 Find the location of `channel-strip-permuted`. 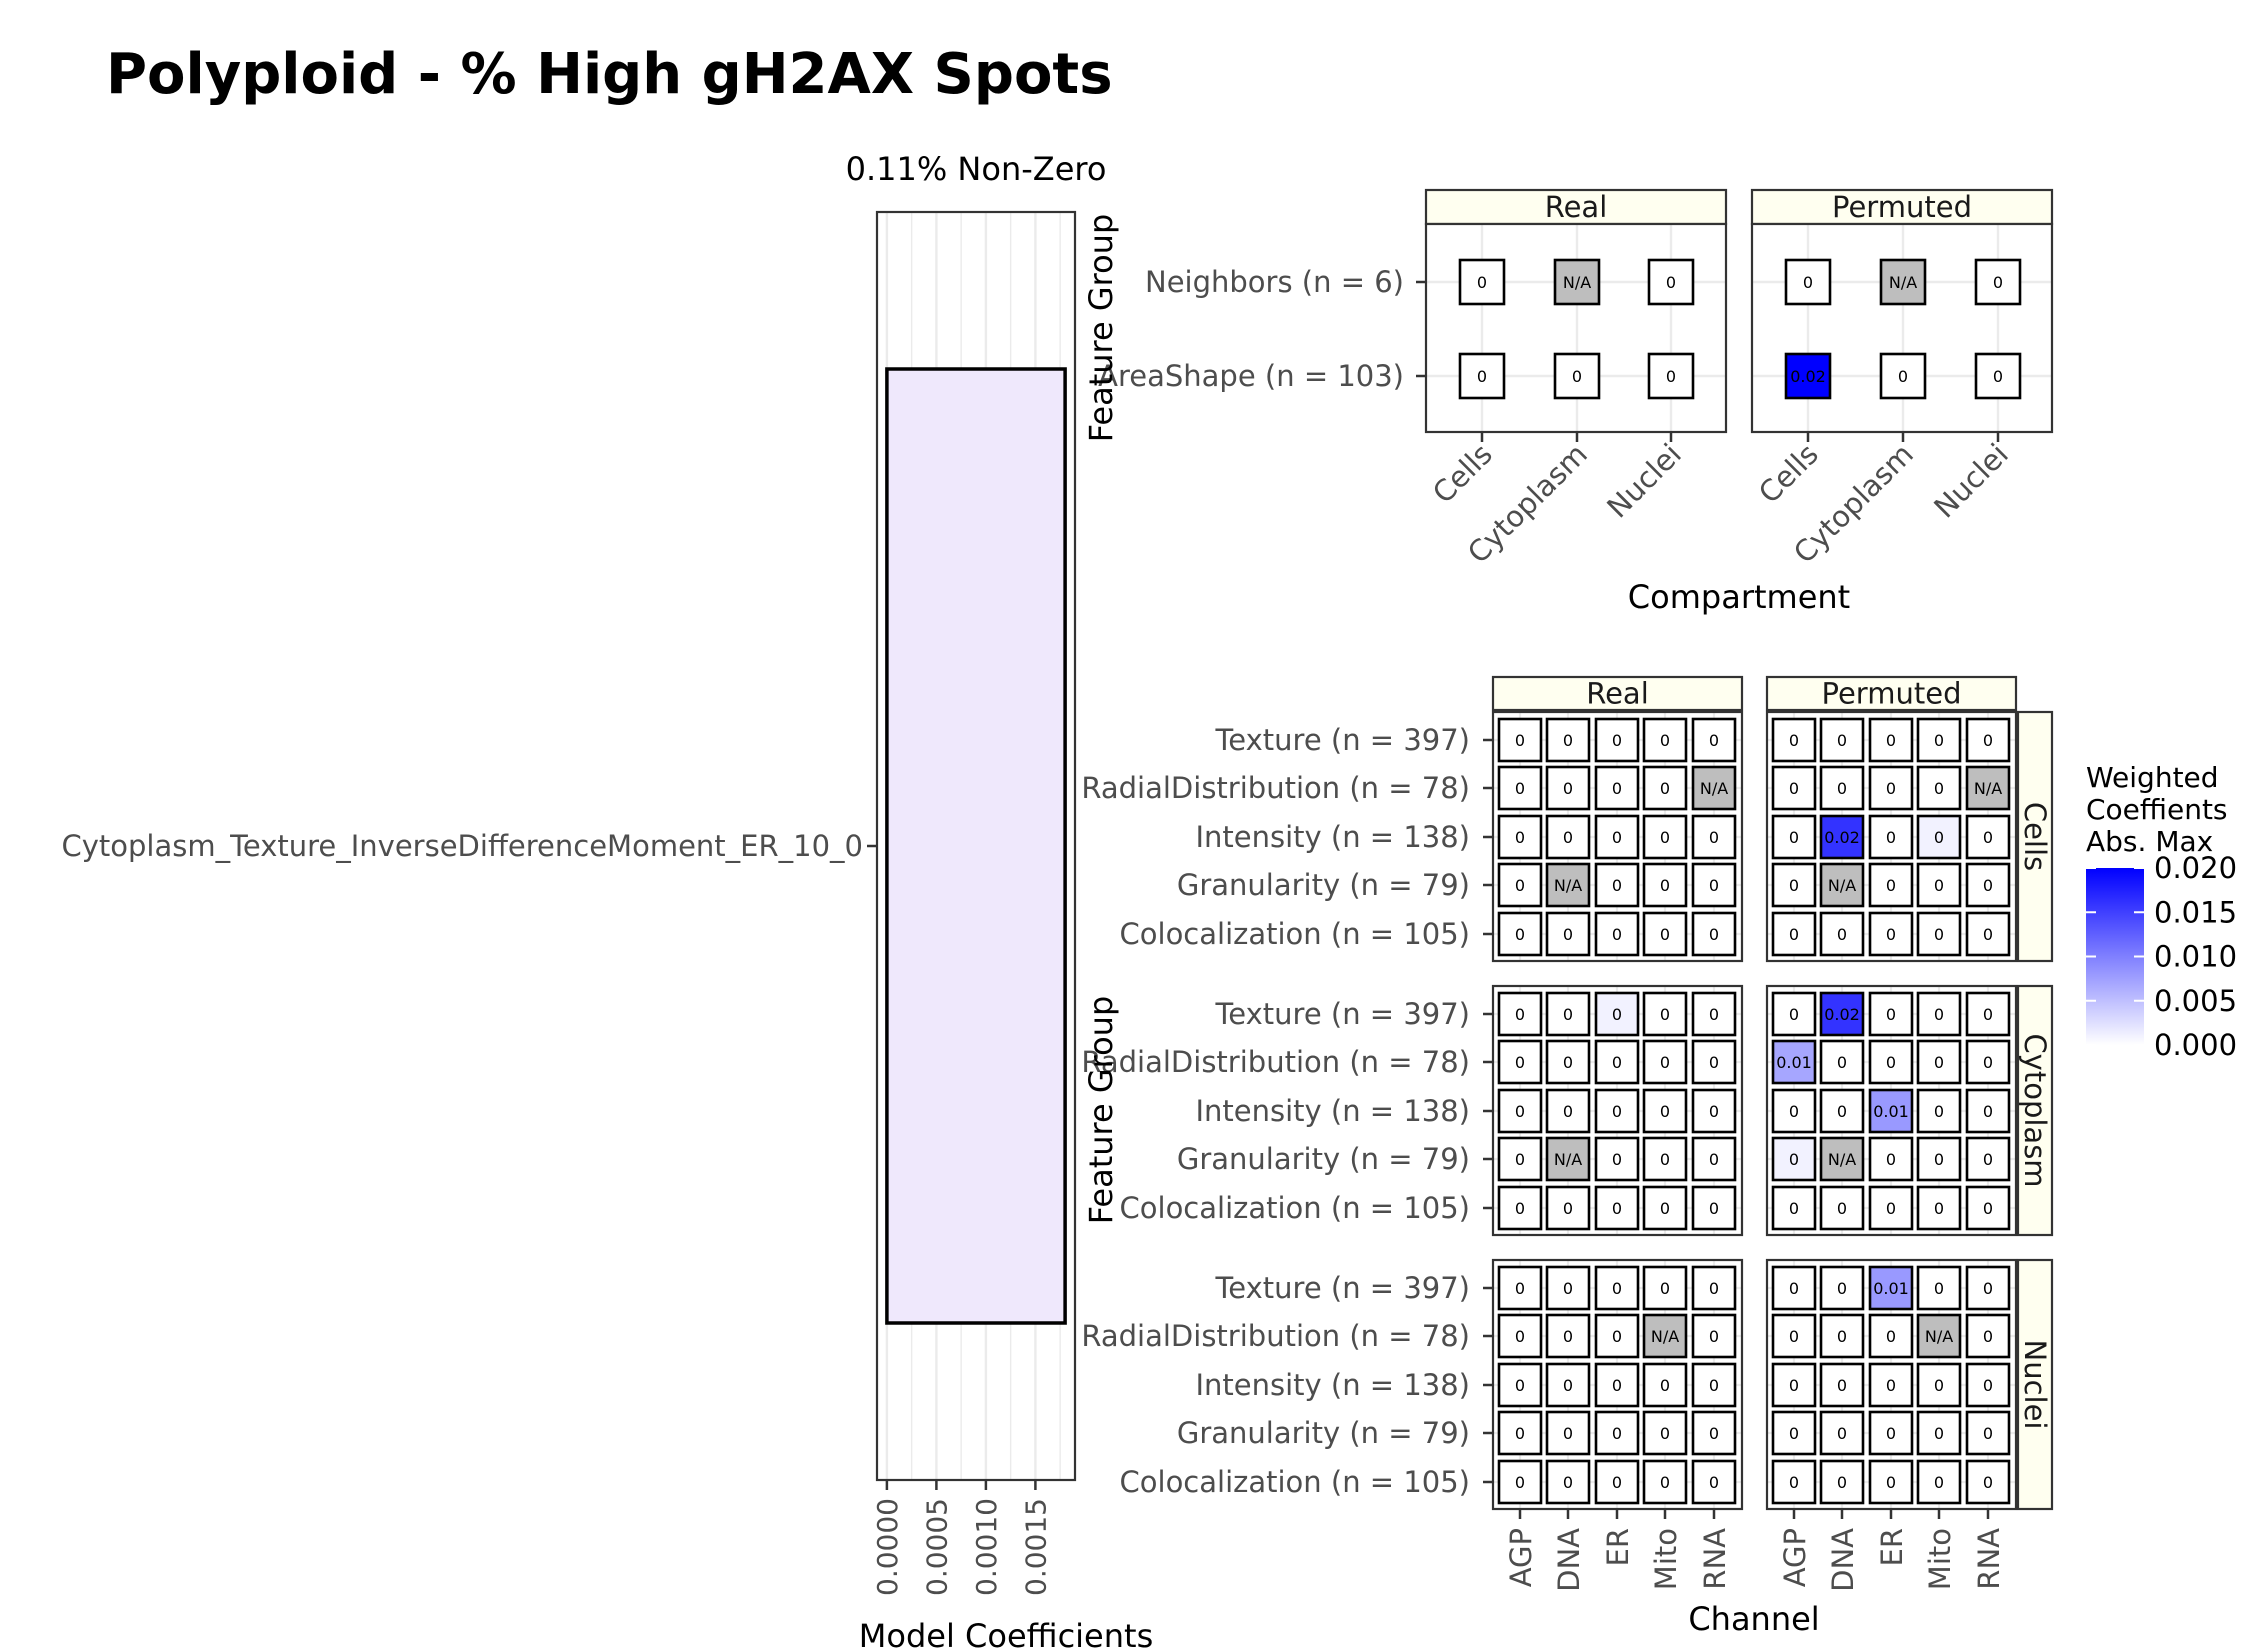

channel-strip-permuted is located at coordinates (1891, 693).